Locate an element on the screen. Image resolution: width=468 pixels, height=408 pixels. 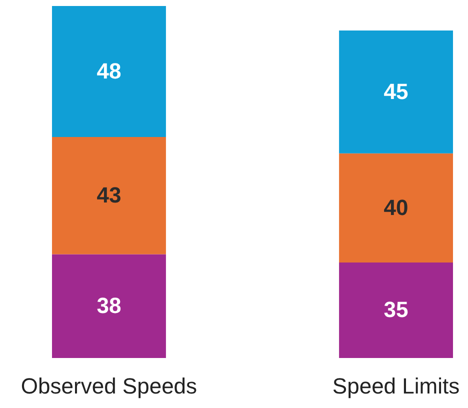
data-label: 48 is located at coordinates (109, 71).